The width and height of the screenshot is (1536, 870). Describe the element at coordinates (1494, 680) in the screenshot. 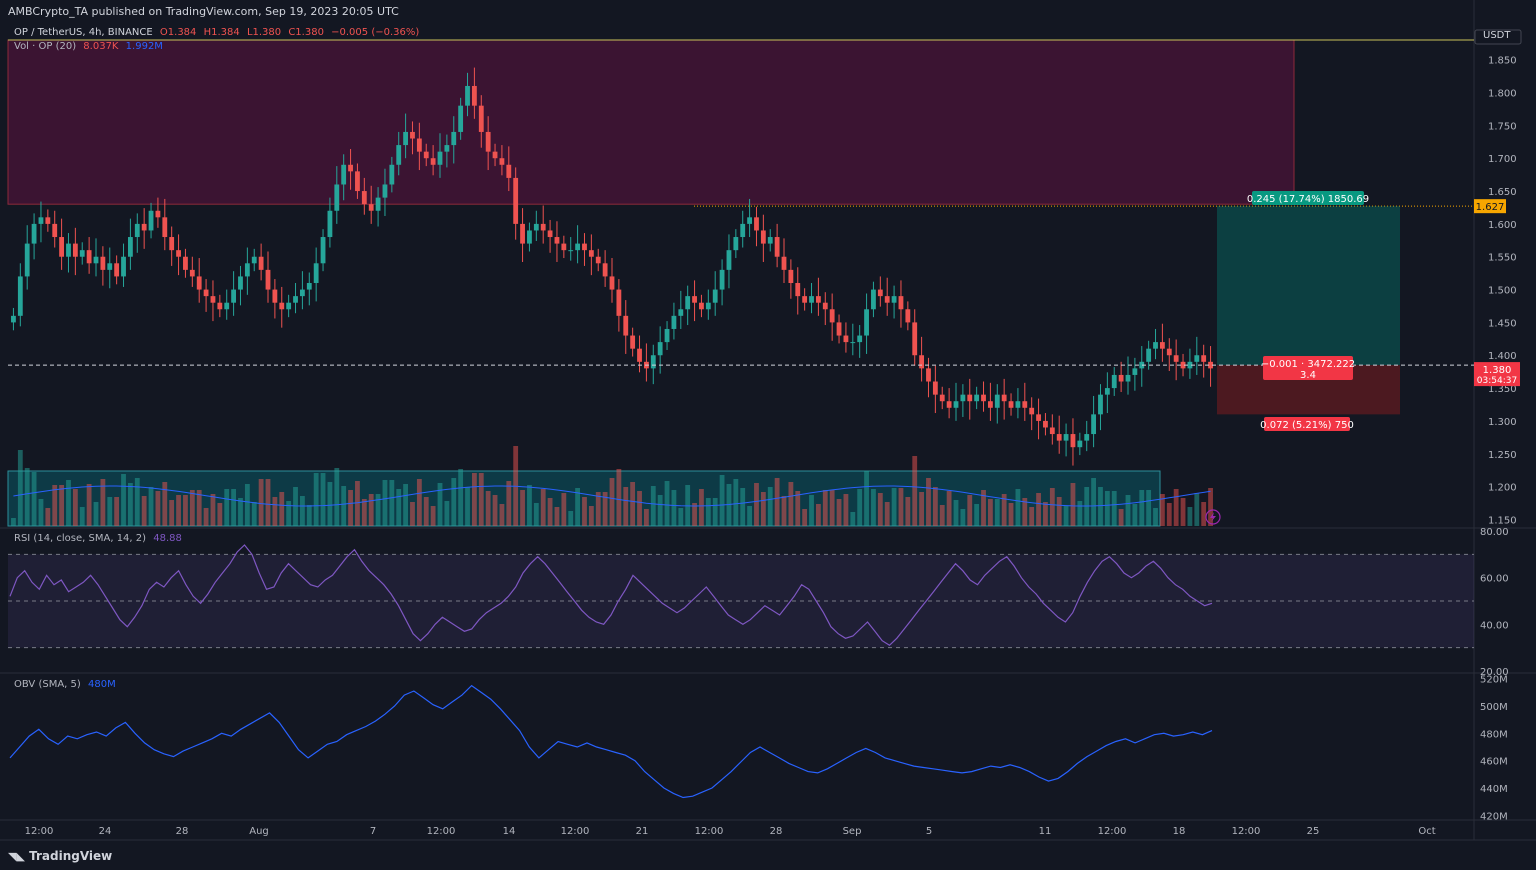

I see `obv-tick-label: 520M` at that location.